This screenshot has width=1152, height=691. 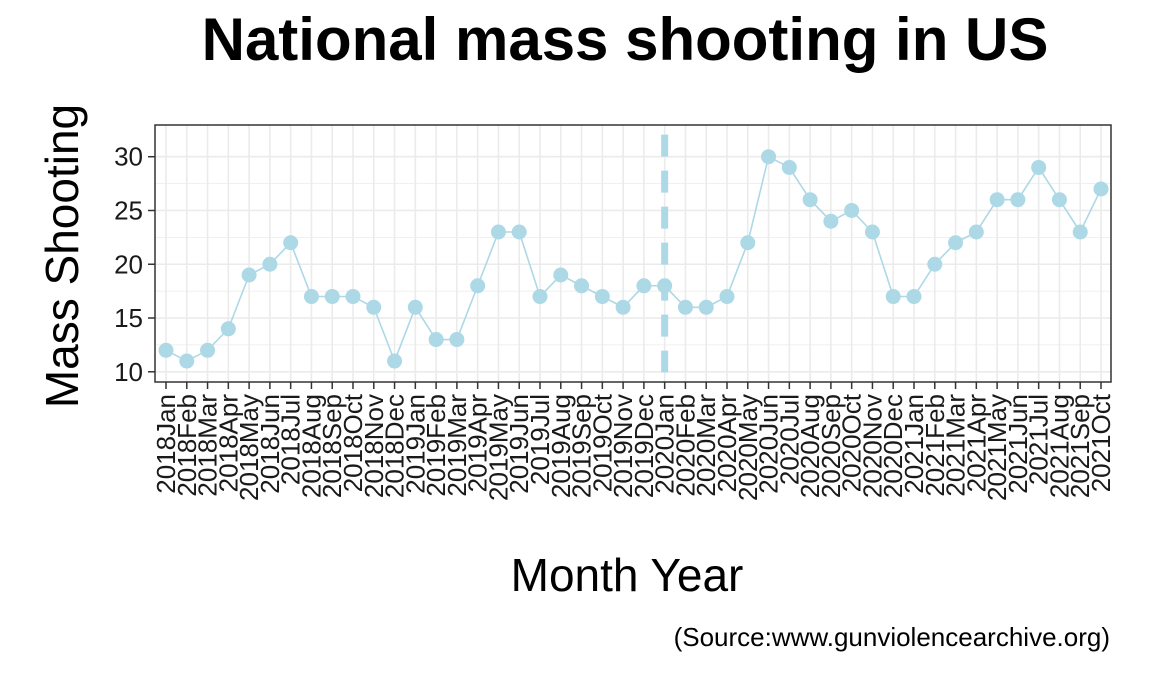 I want to click on source-caption: (Source:www.gunviolencearchive.org), so click(x=892, y=637).